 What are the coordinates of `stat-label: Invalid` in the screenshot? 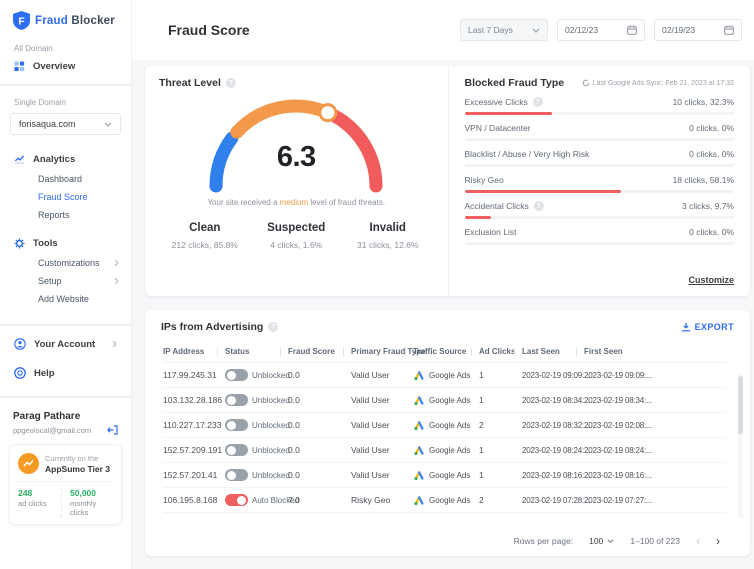 It's located at (387, 228).